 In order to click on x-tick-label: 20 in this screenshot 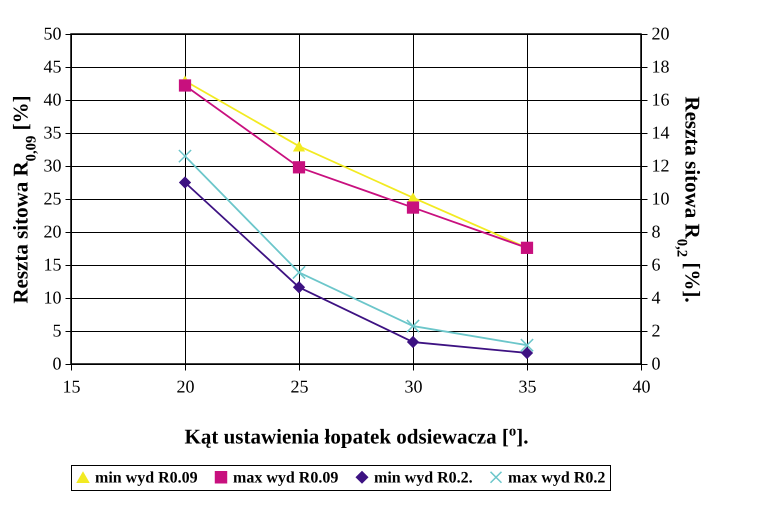, I will do `click(185, 386)`.